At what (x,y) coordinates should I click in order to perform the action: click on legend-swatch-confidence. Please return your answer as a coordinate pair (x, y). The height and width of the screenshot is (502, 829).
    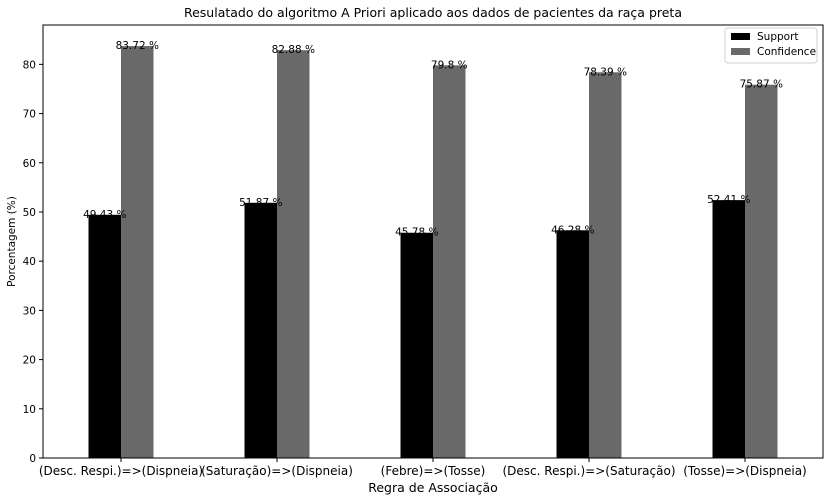
    Looking at the image, I should click on (740, 51).